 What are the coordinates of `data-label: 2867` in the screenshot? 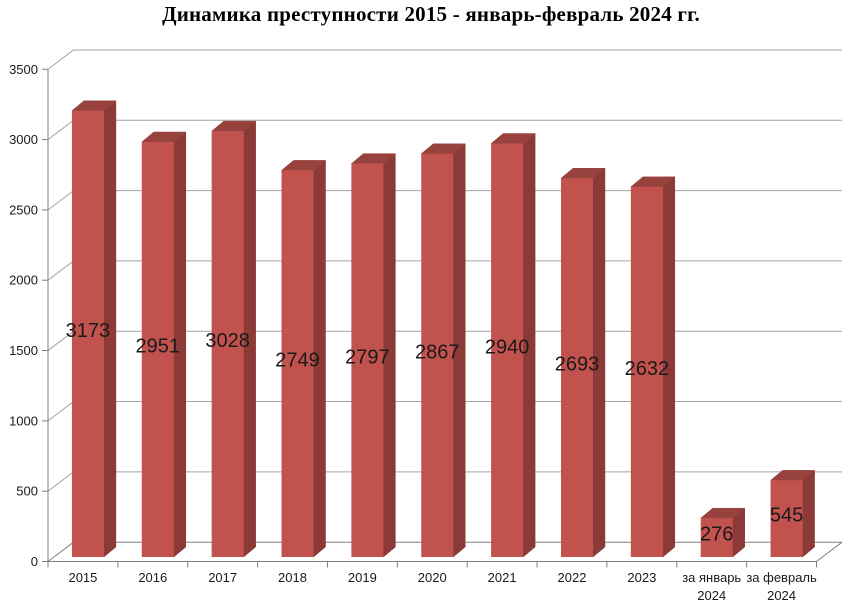 It's located at (437, 352).